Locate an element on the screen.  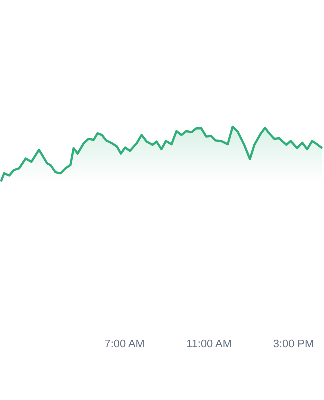
x-tick-label: 11:00 AM is located at coordinates (209, 344).